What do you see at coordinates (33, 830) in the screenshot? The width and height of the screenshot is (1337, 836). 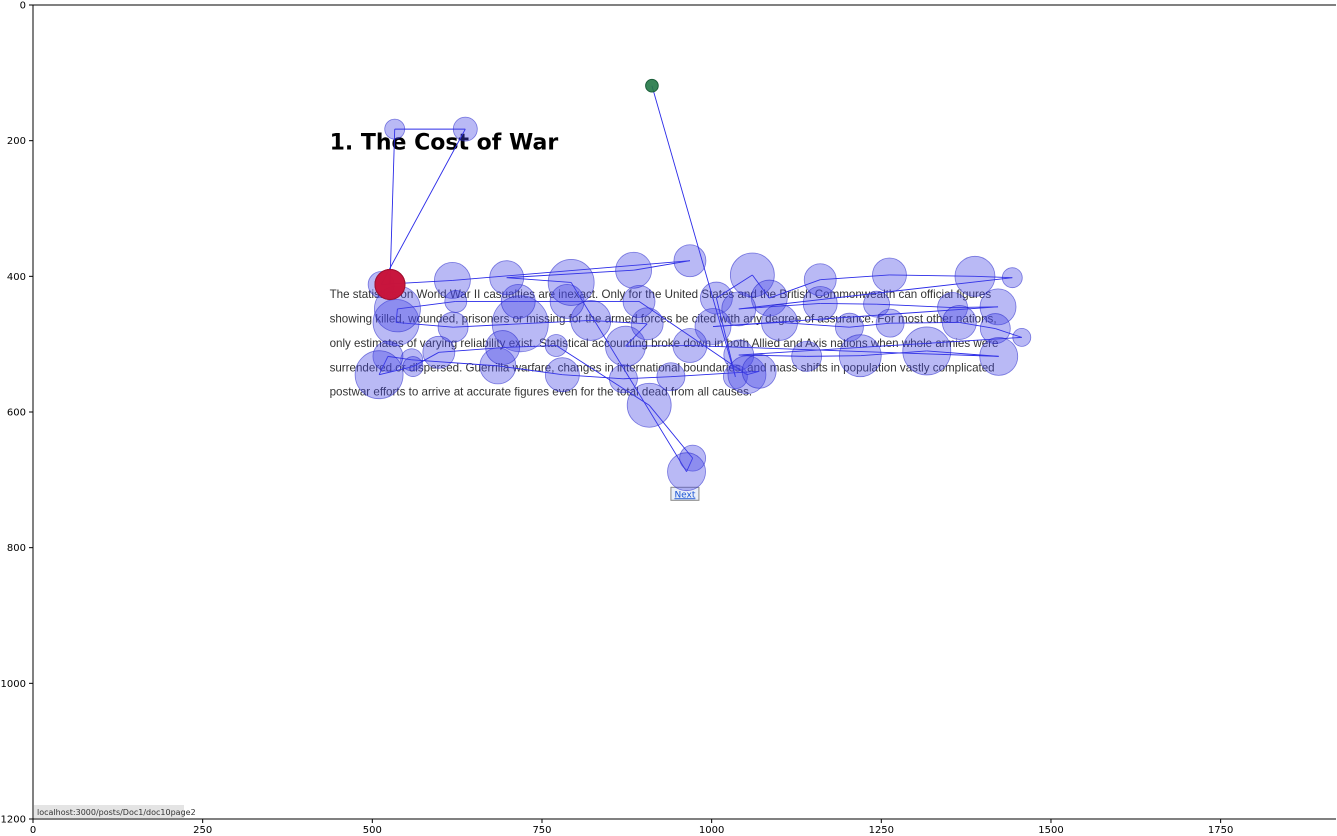 I see `x-tick-label: 0` at bounding box center [33, 830].